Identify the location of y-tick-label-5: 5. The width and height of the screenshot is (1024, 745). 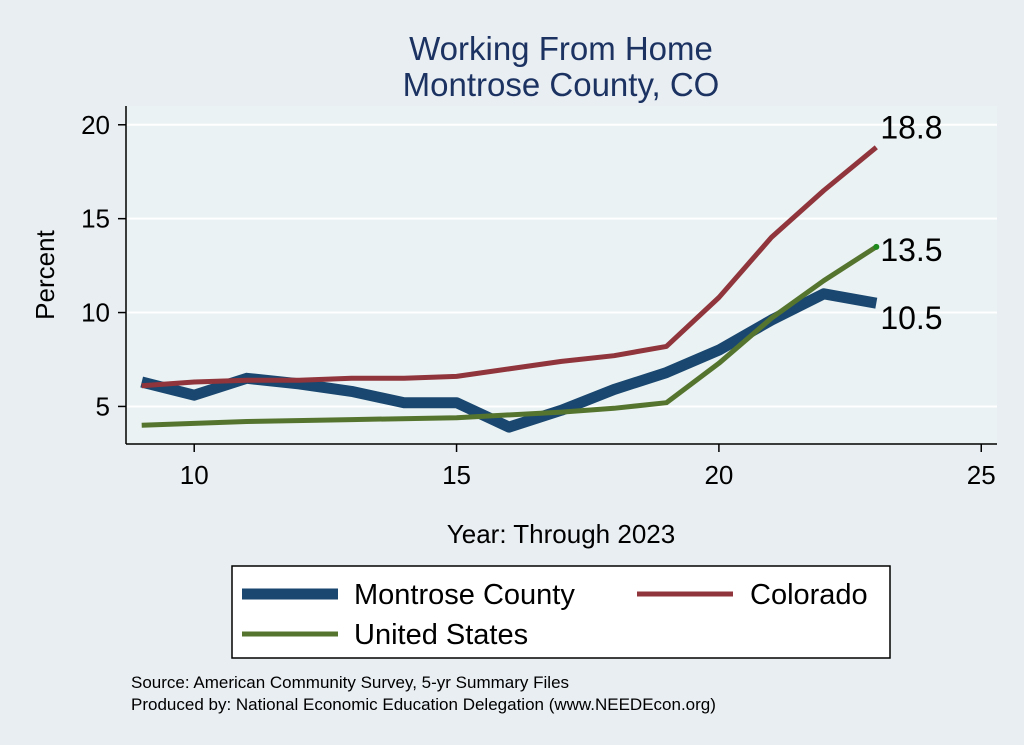
(103, 406).